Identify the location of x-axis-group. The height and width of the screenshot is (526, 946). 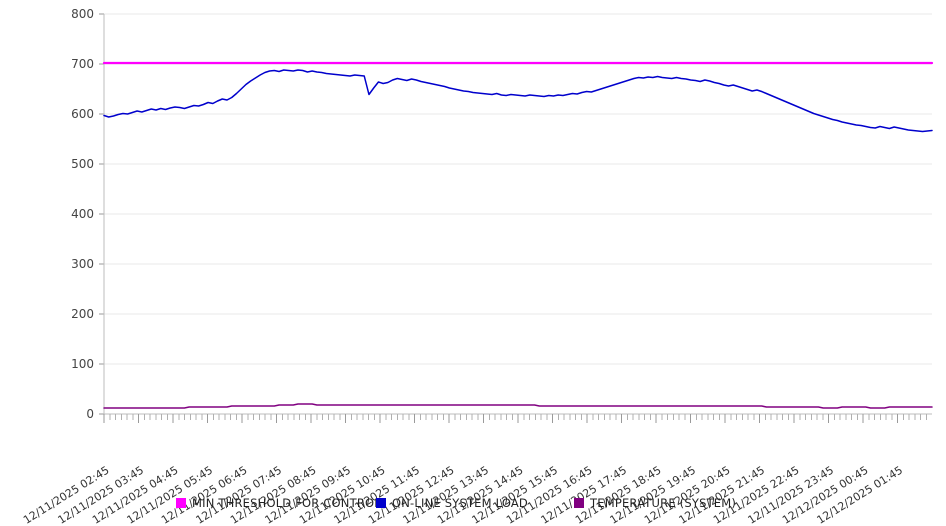
(517, 418).